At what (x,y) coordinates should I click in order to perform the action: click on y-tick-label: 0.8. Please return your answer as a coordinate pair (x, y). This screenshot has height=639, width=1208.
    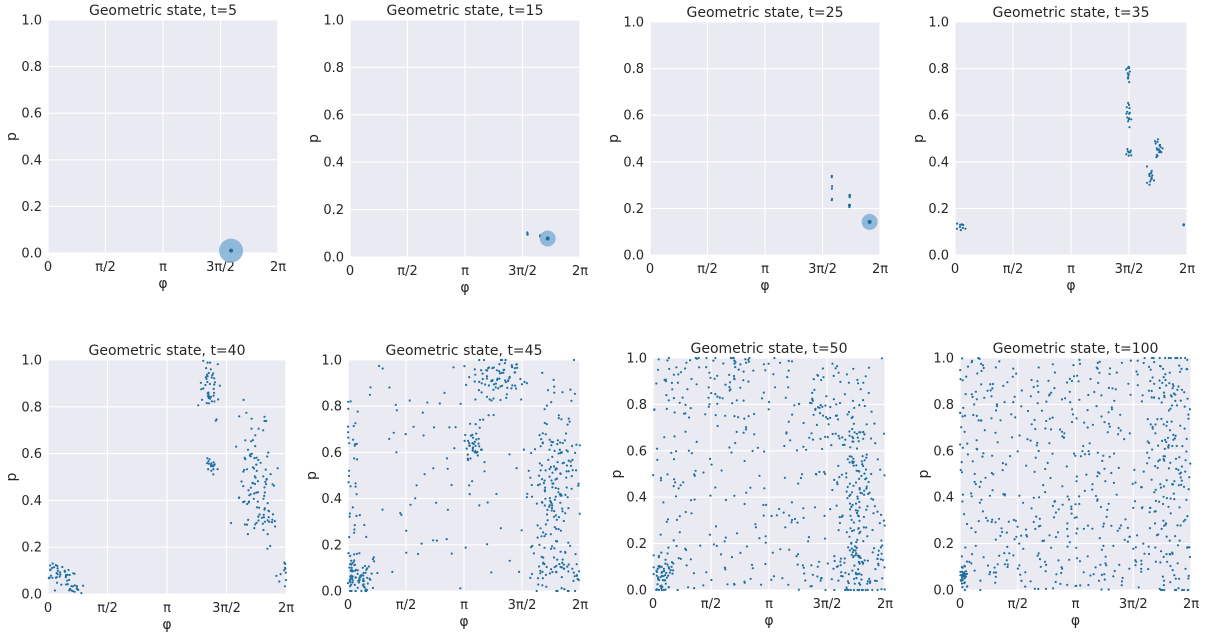
    Looking at the image, I should click on (31, 407).